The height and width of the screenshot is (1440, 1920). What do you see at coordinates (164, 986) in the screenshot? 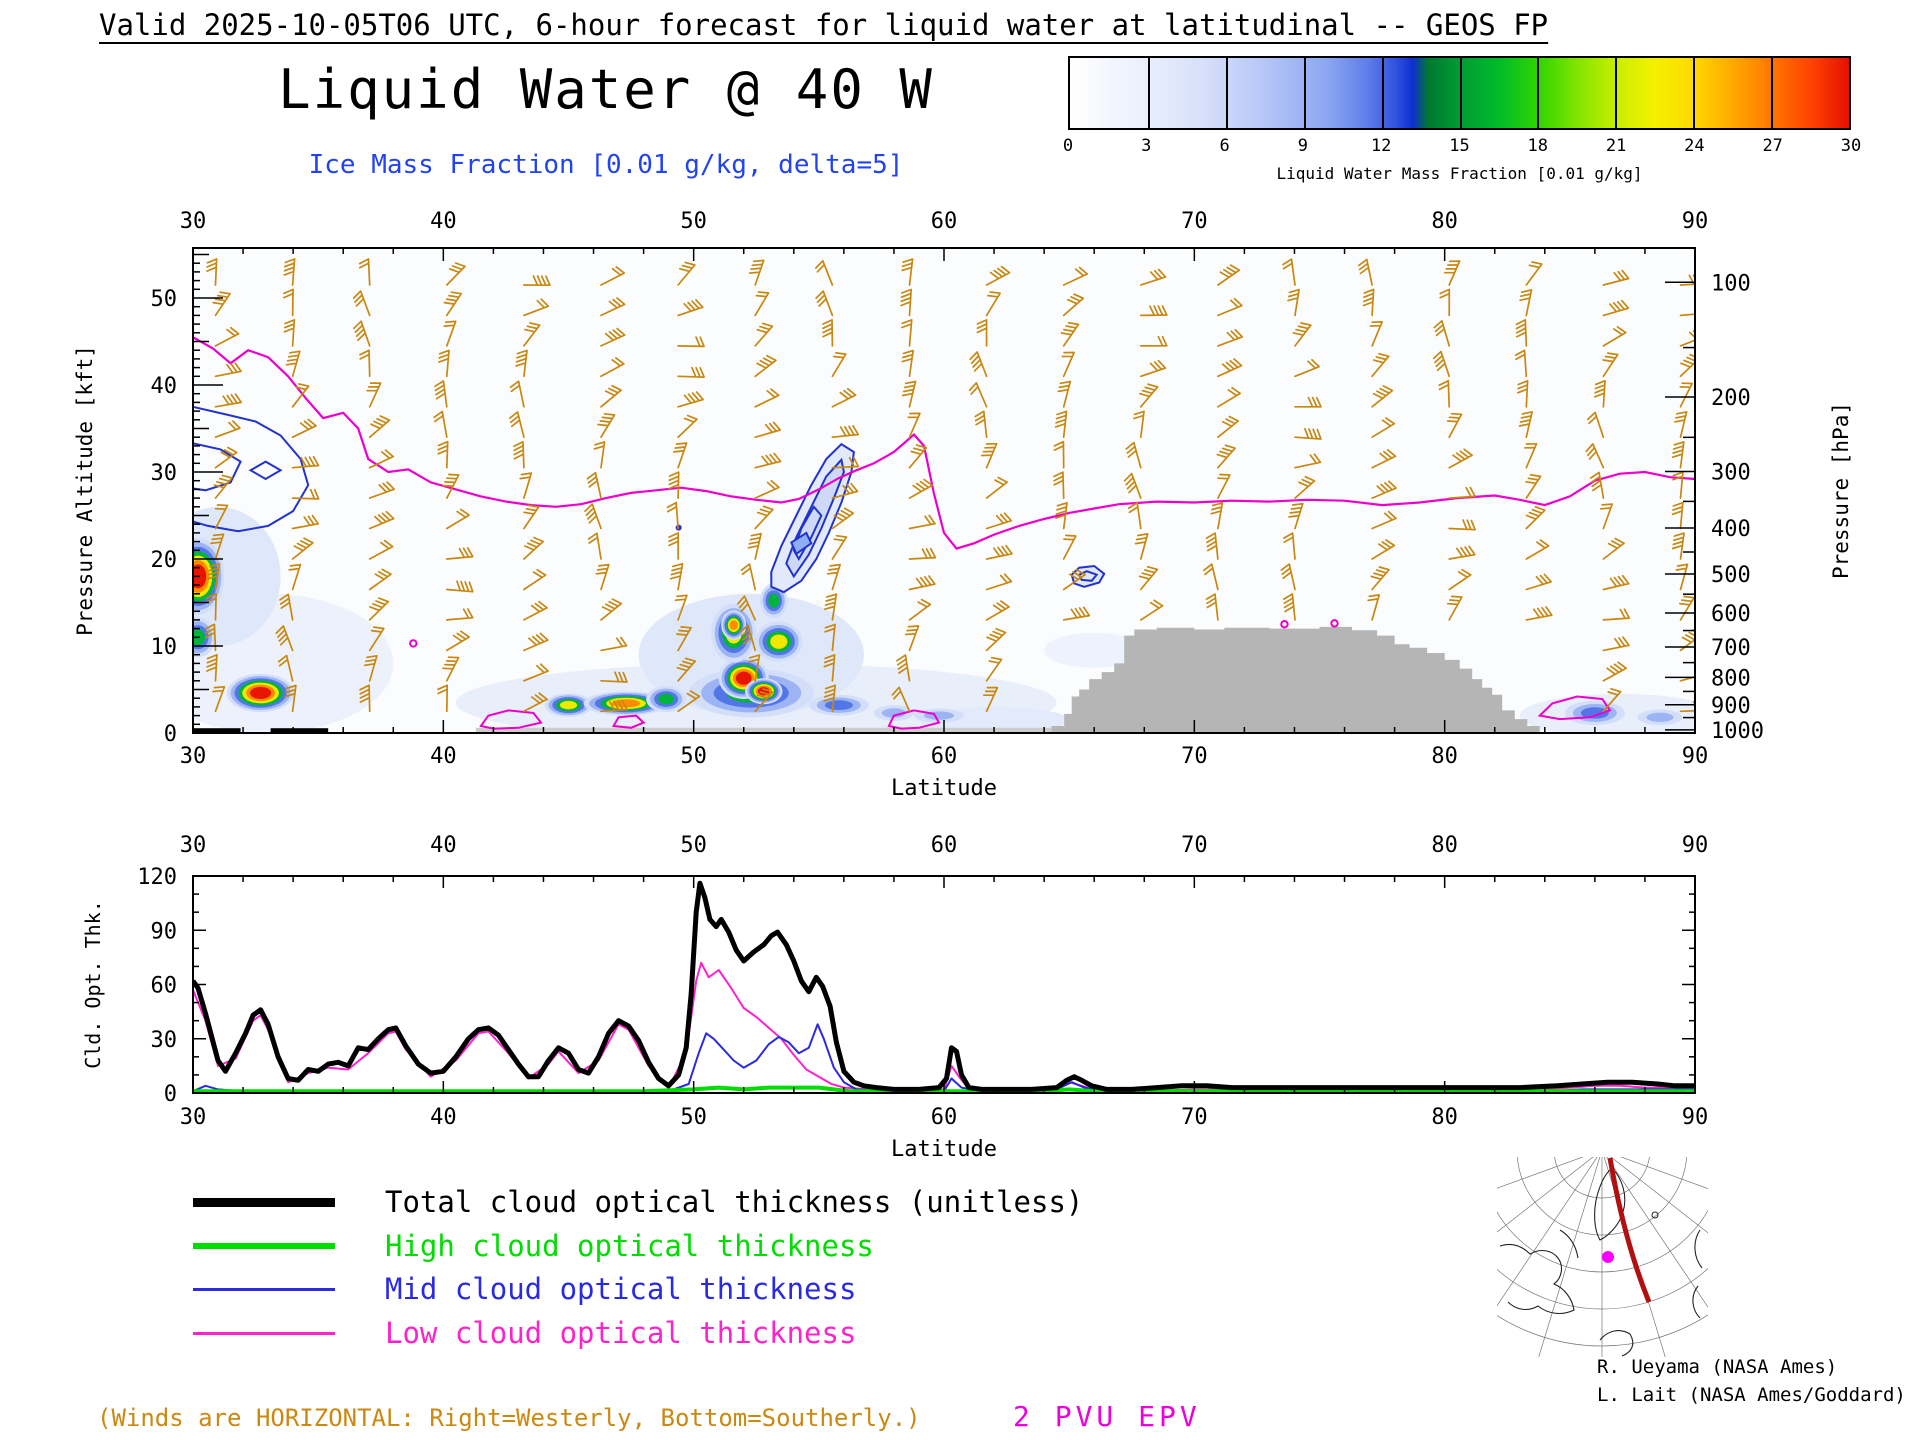
I see `svg-text: 60` at bounding box center [164, 986].